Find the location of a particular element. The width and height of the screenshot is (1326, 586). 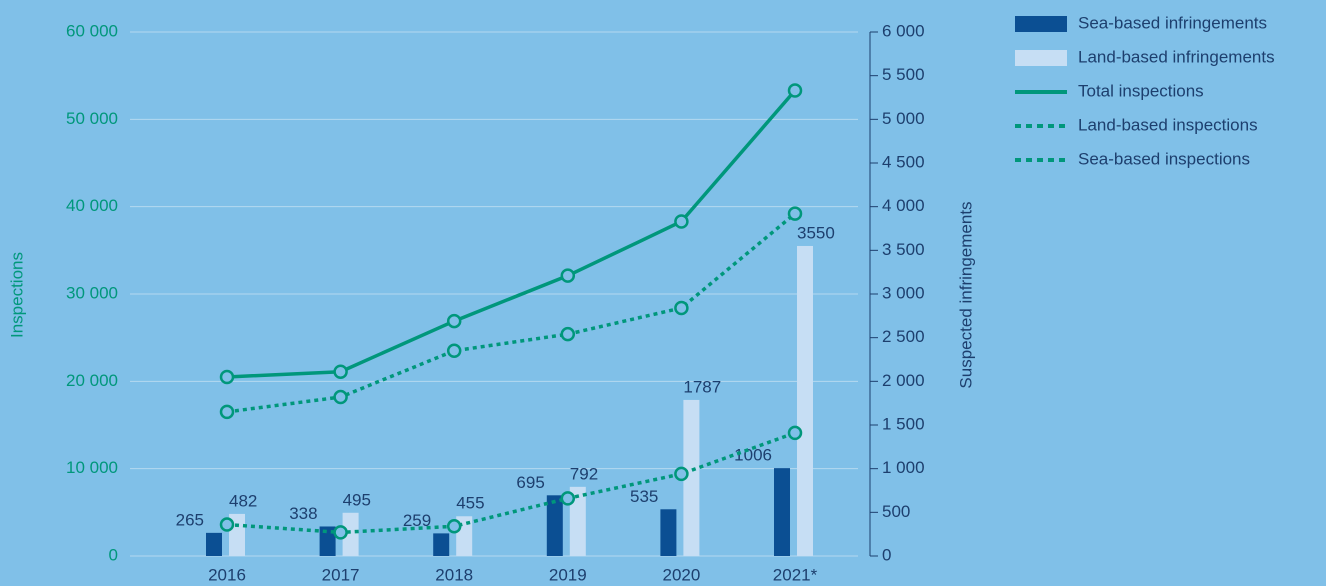

data-label: 535 is located at coordinates (644, 496).